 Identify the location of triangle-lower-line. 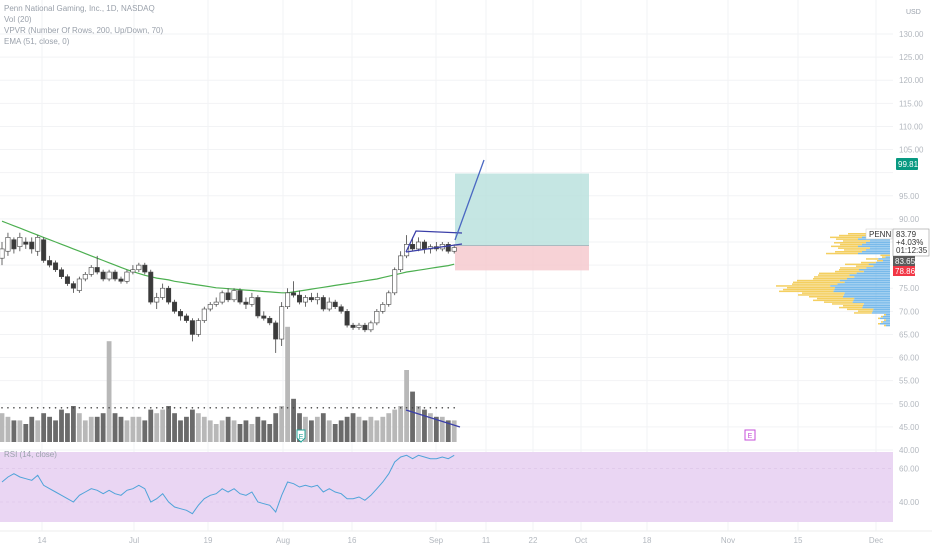
(434, 248).